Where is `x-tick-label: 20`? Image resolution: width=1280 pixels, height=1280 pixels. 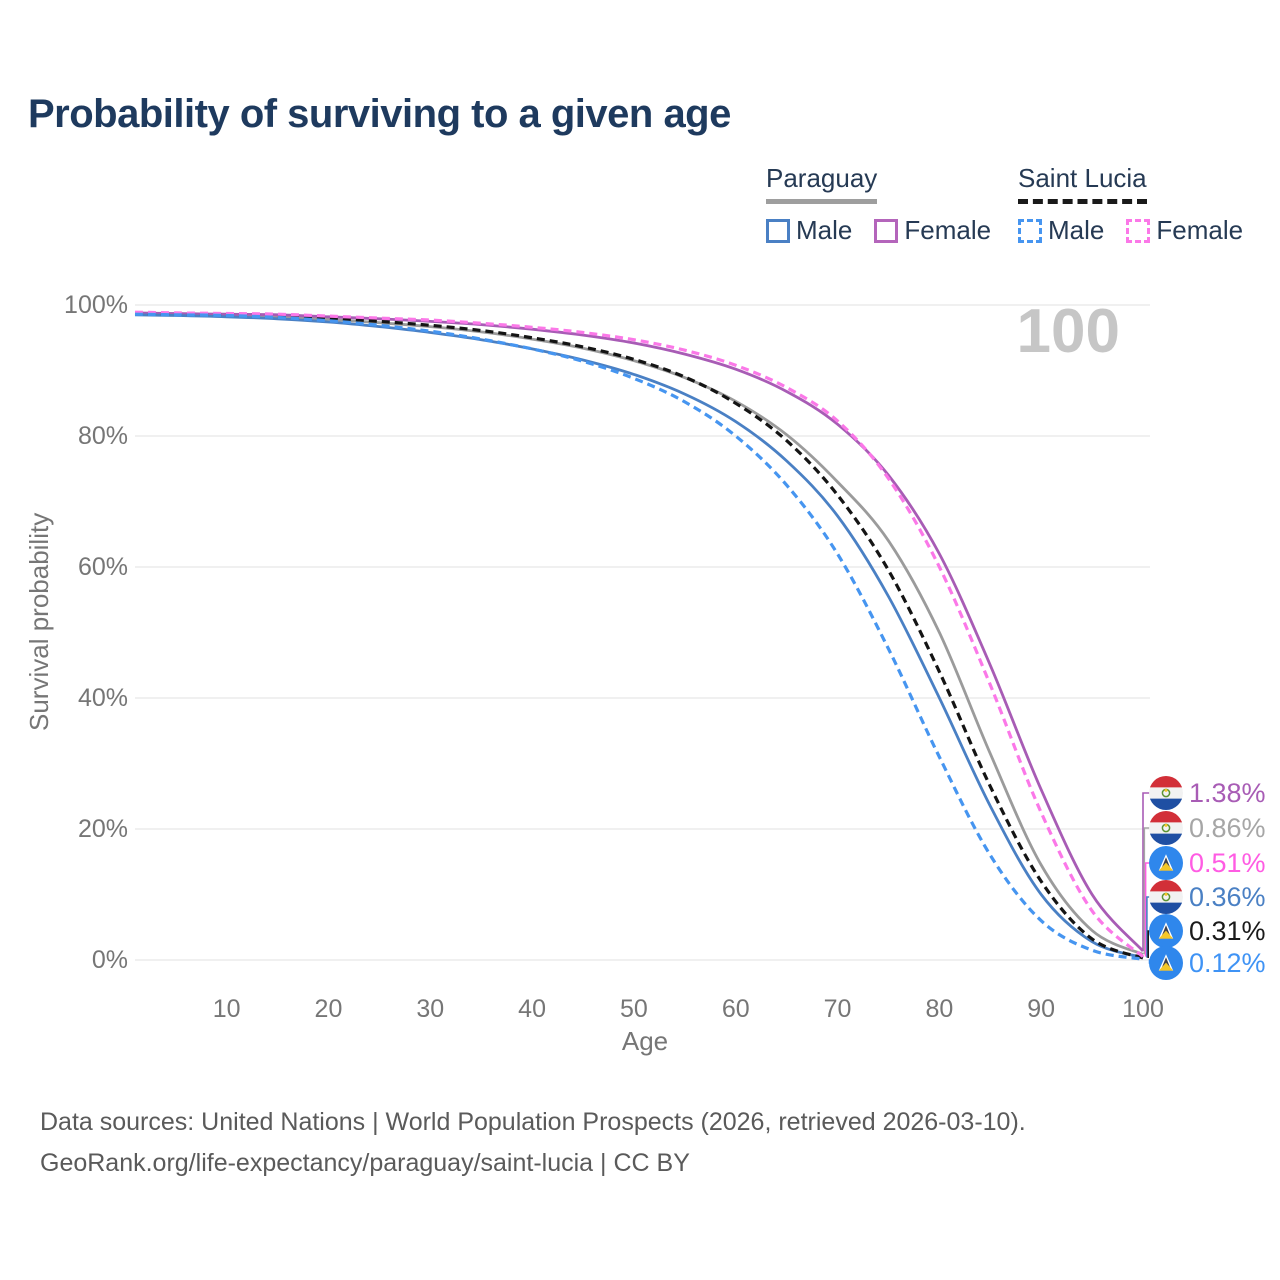 x-tick-label: 20 is located at coordinates (328, 1009).